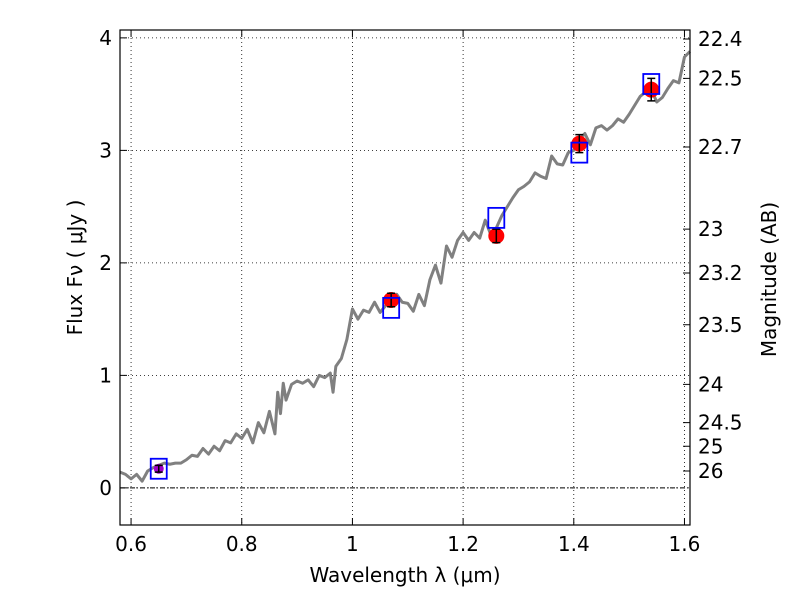  I want to click on x-tick-label: 0.8, so click(242, 544).